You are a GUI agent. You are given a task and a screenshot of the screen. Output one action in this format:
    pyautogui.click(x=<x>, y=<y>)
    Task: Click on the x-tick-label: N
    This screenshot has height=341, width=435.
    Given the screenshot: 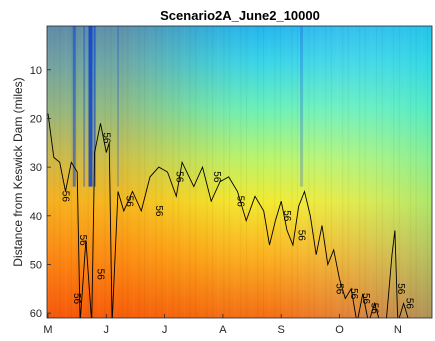 What is the action you would take?
    pyautogui.click(x=398, y=330)
    